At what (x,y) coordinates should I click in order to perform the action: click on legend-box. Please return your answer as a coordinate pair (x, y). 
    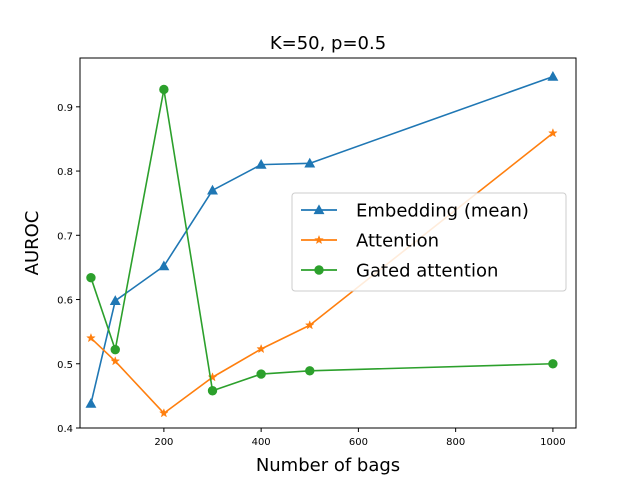
    Looking at the image, I should click on (429, 242).